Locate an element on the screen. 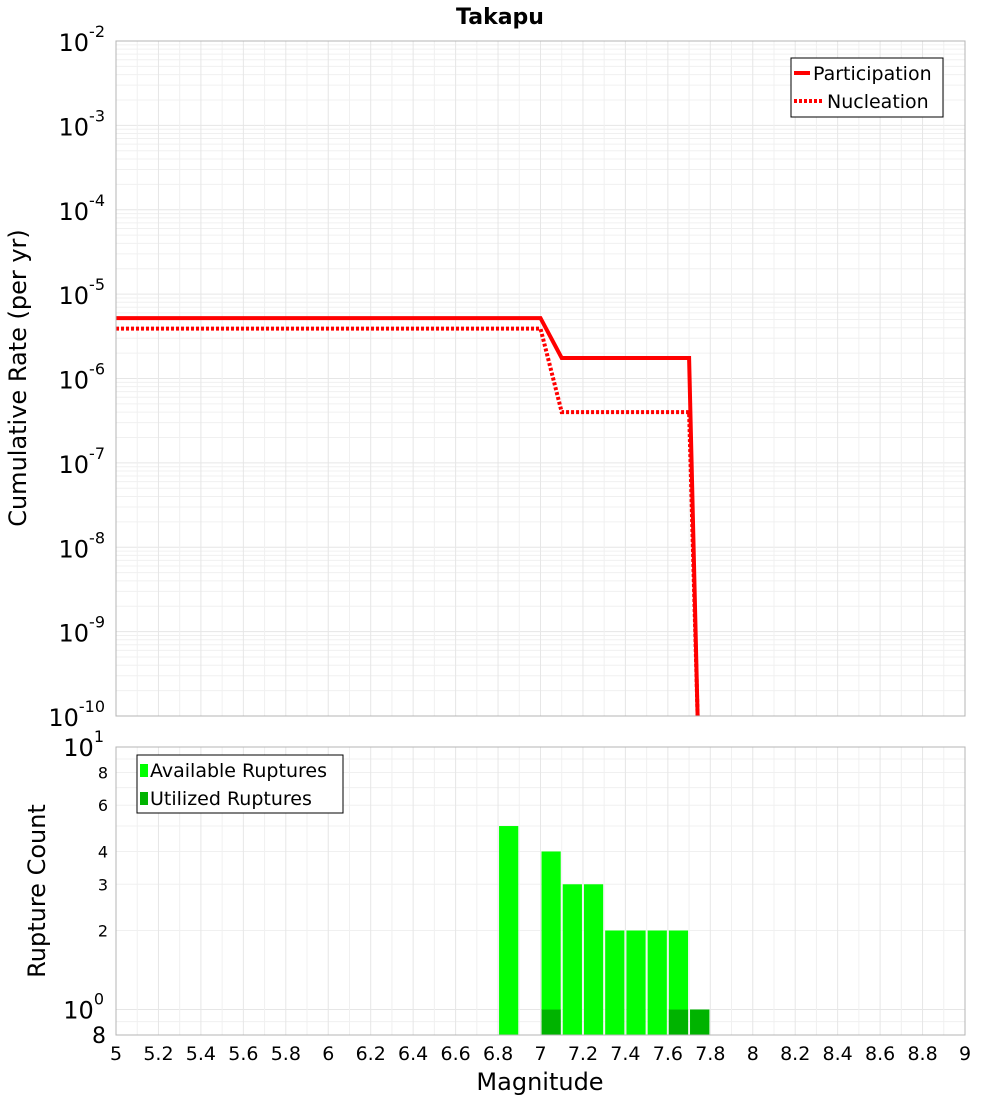 This screenshot has height=1100, width=1000. rate-y-tick-exponent: -9 is located at coordinates (97, 622).